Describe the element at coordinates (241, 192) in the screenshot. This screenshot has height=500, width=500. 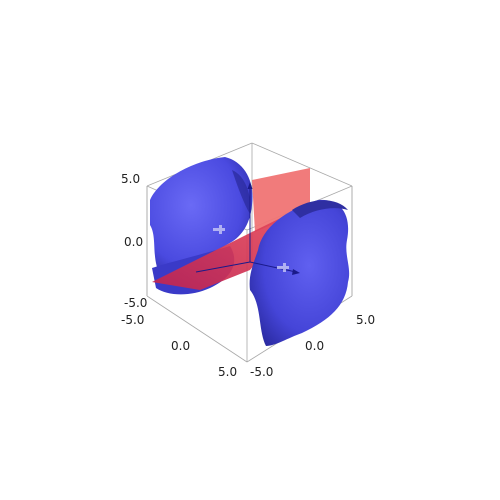
I see `blue-surface-left-fold` at that location.